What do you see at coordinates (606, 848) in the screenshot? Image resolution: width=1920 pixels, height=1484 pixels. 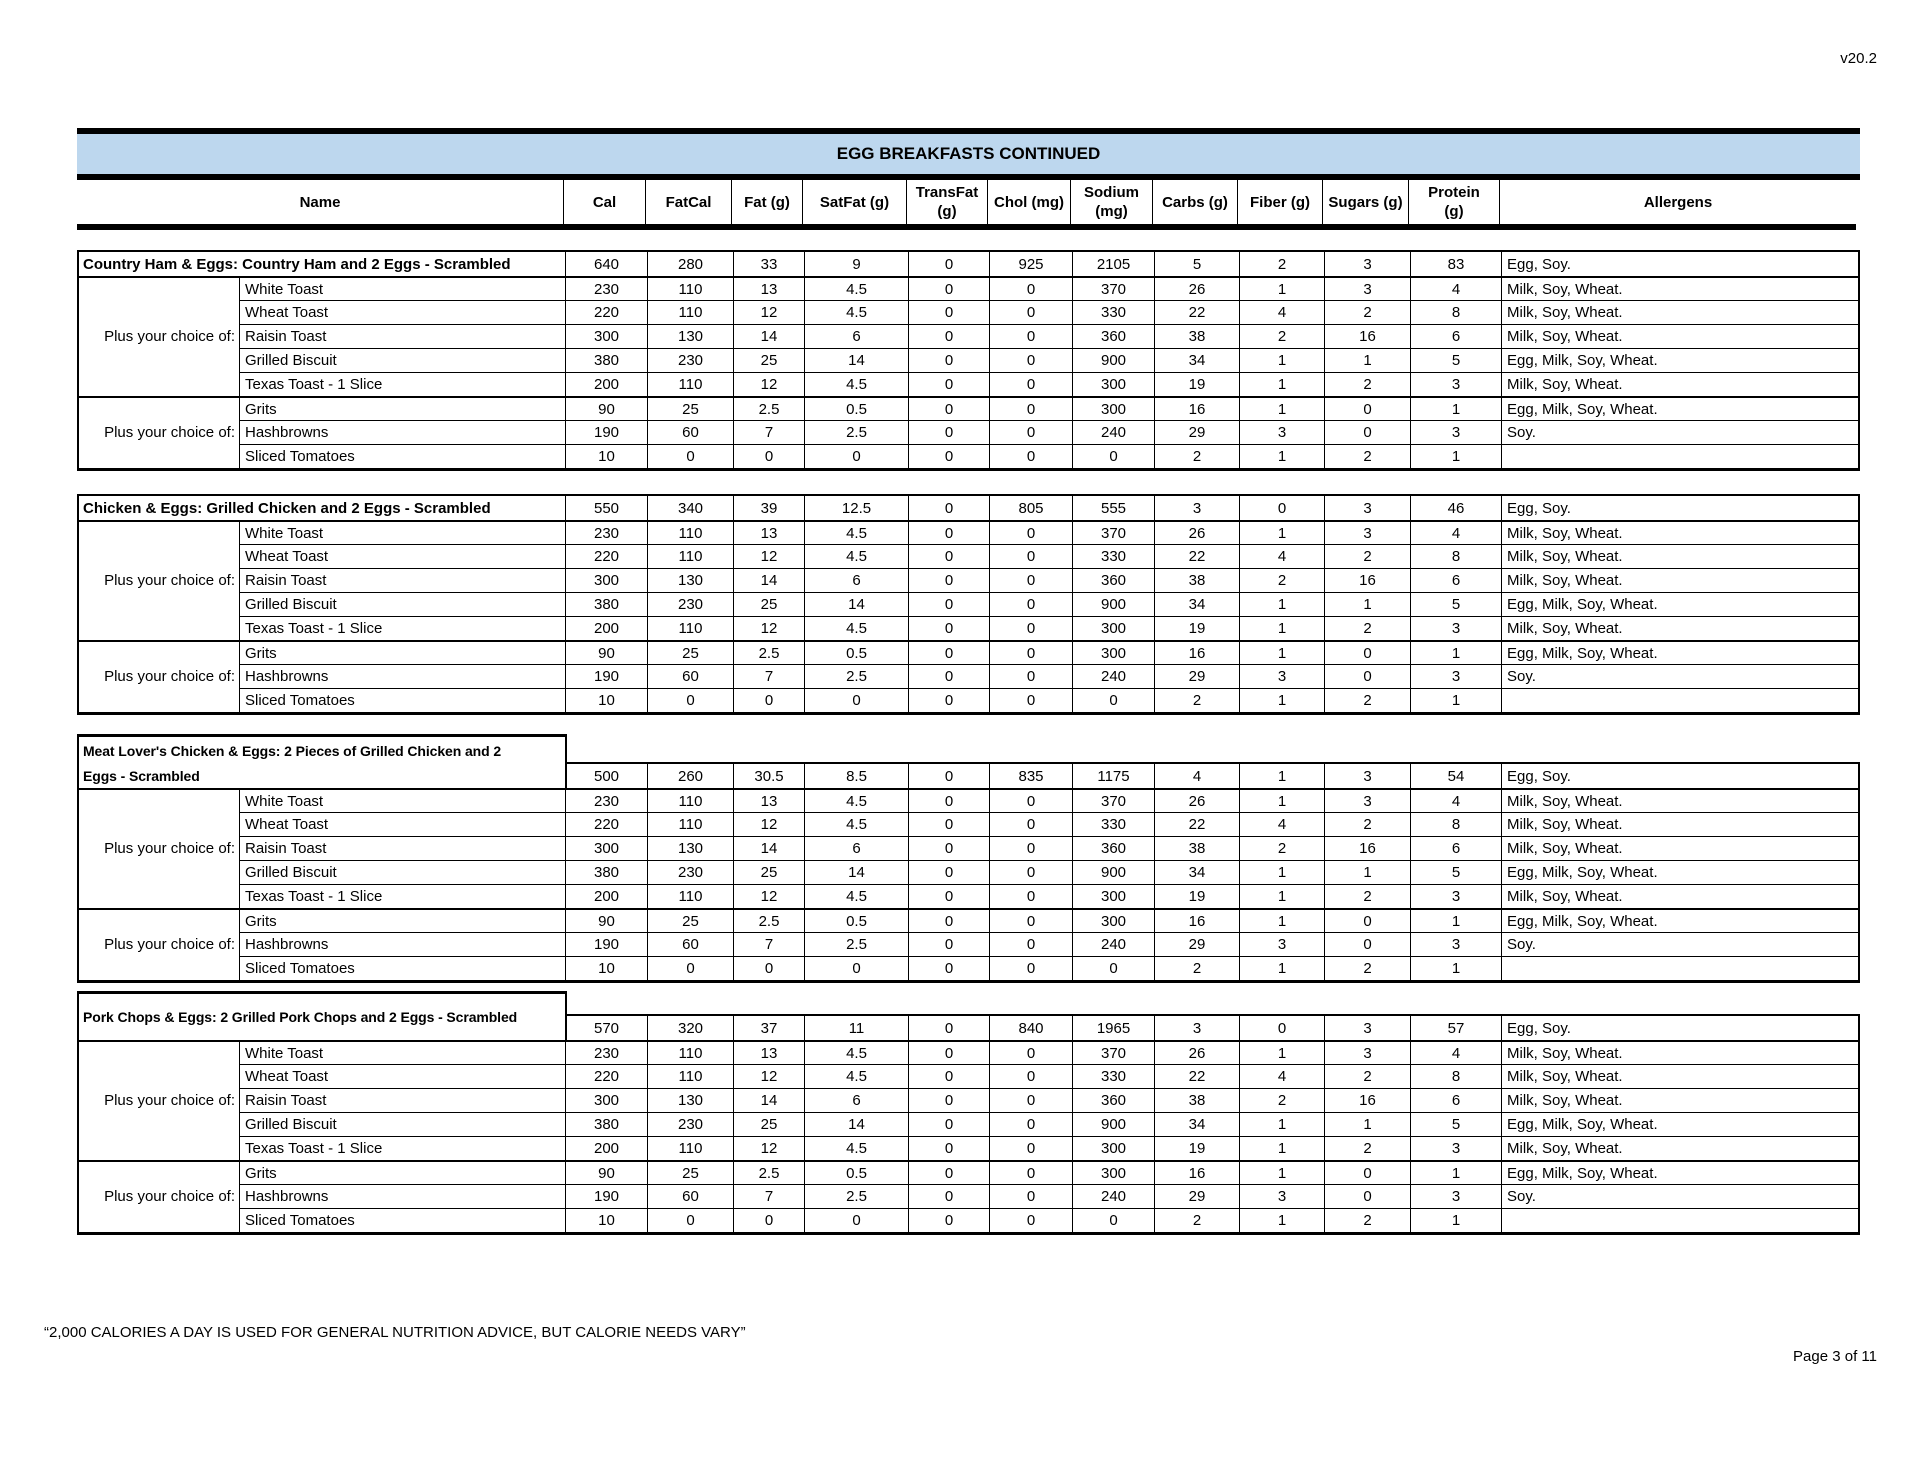 I see `cell-cal: 300` at bounding box center [606, 848].